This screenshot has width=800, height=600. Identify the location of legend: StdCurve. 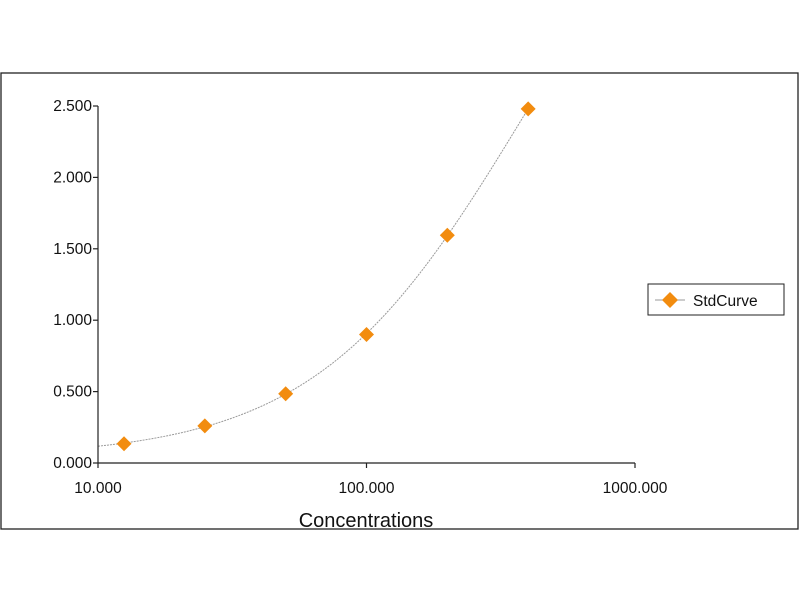
(716, 299).